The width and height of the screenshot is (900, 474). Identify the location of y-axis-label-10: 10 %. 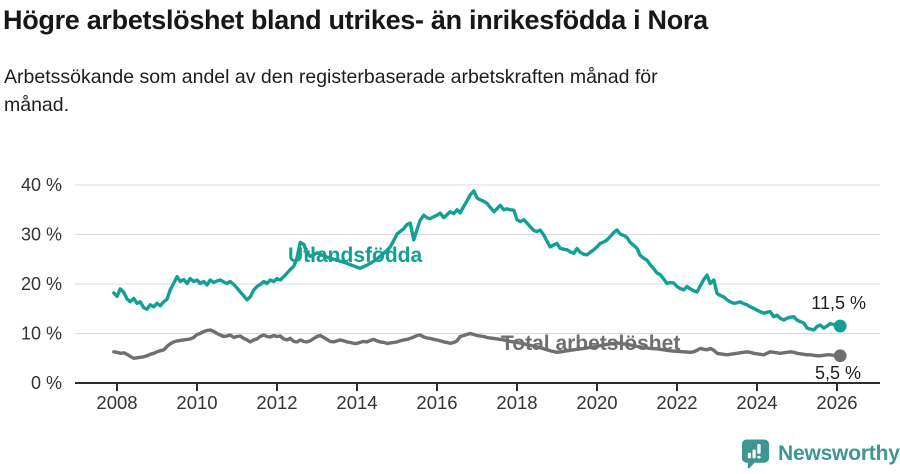
(41, 334).